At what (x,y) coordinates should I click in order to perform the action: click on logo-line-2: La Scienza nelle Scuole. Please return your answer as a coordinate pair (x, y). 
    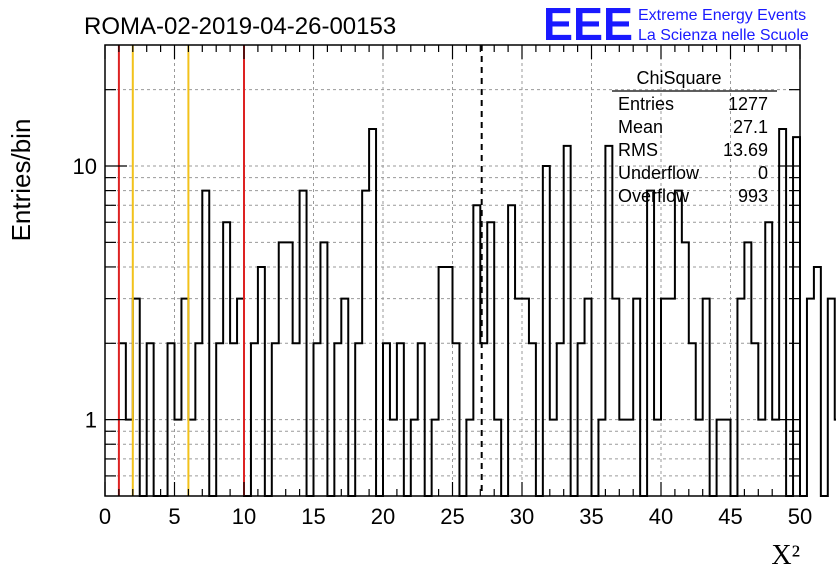
    Looking at the image, I should click on (723, 35).